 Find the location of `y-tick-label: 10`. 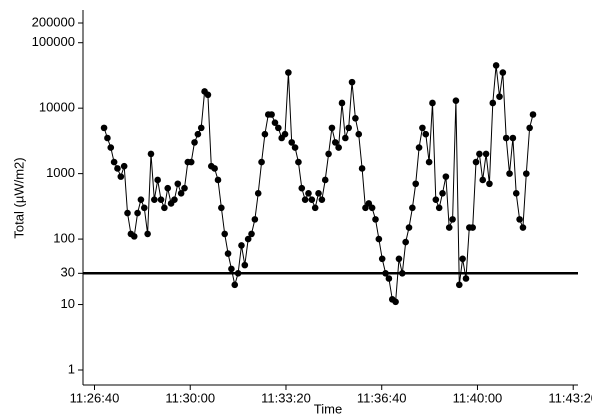

y-tick-label: 10 is located at coordinates (68, 303).